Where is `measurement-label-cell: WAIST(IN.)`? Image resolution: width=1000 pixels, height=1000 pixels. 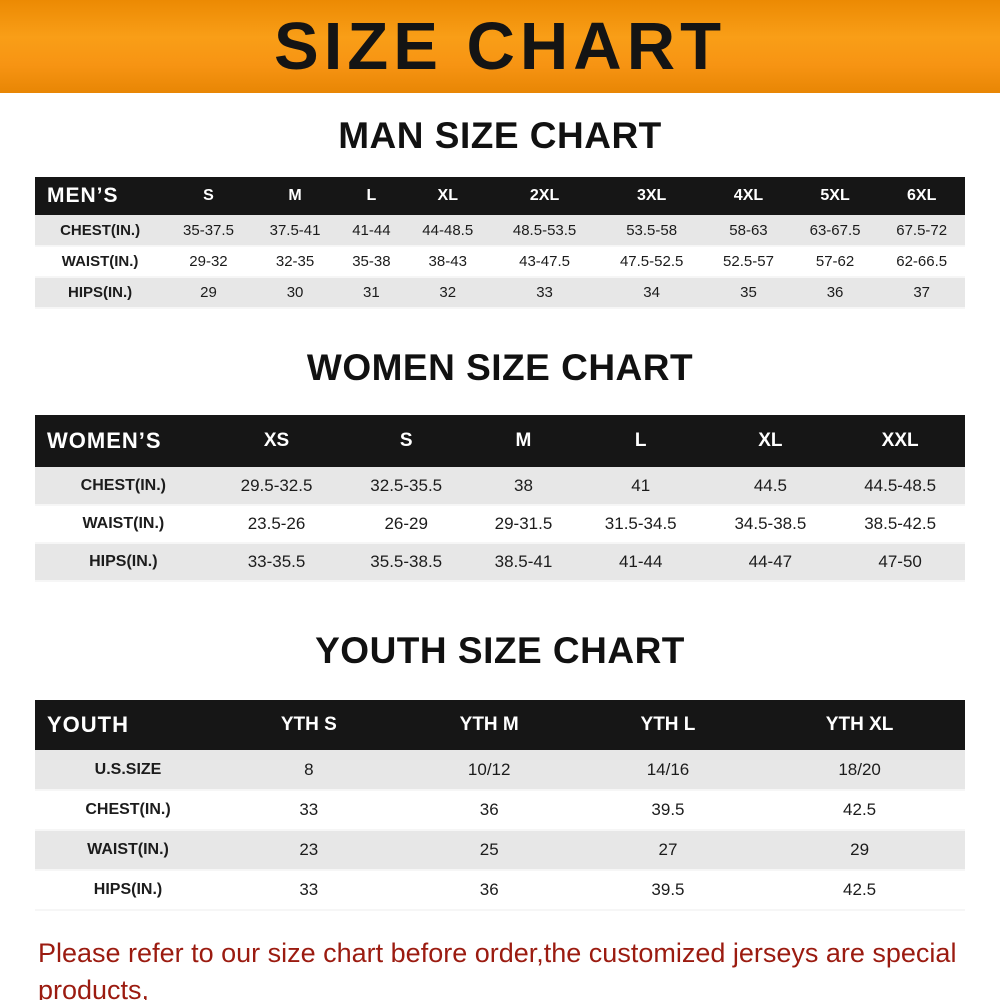 measurement-label-cell: WAIST(IN.) is located at coordinates (128, 849).